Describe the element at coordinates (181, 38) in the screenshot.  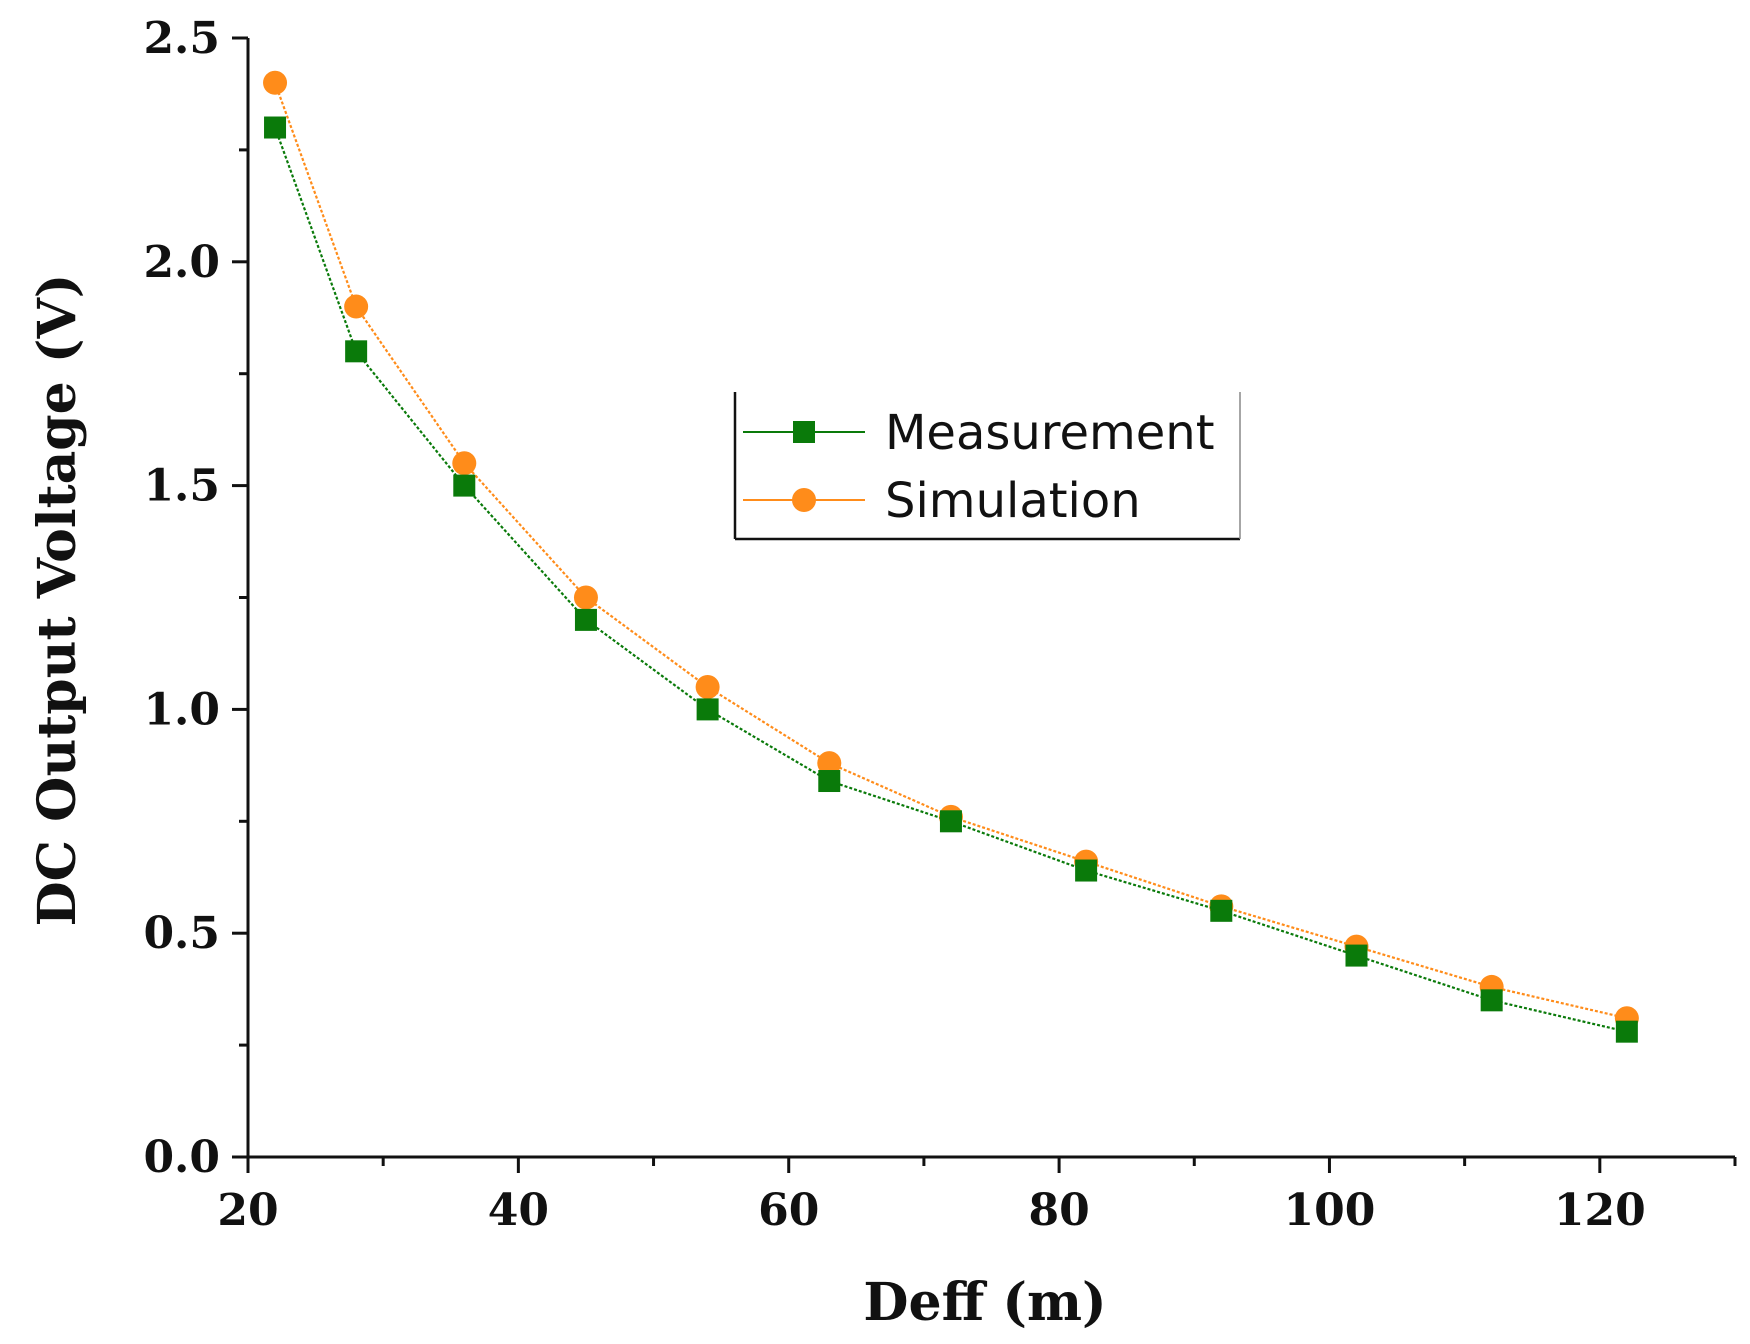
I see `y-tick-label: 2.5` at that location.